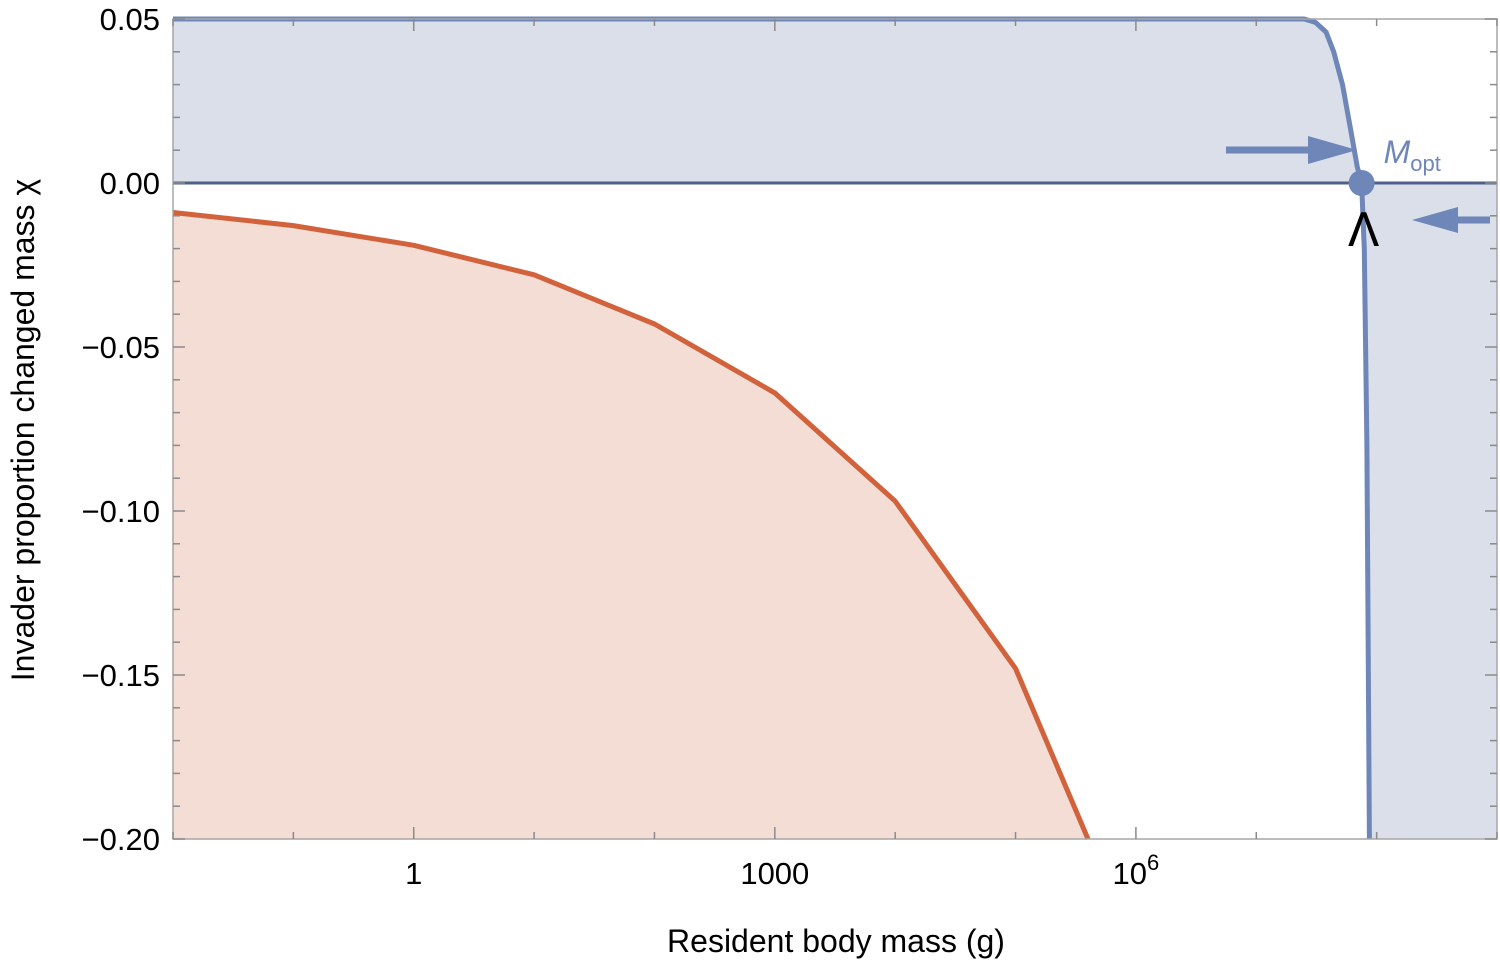 The height and width of the screenshot is (962, 1500). Describe the element at coordinates (1332, 150) in the screenshot. I see `arrow-right-head` at that location.